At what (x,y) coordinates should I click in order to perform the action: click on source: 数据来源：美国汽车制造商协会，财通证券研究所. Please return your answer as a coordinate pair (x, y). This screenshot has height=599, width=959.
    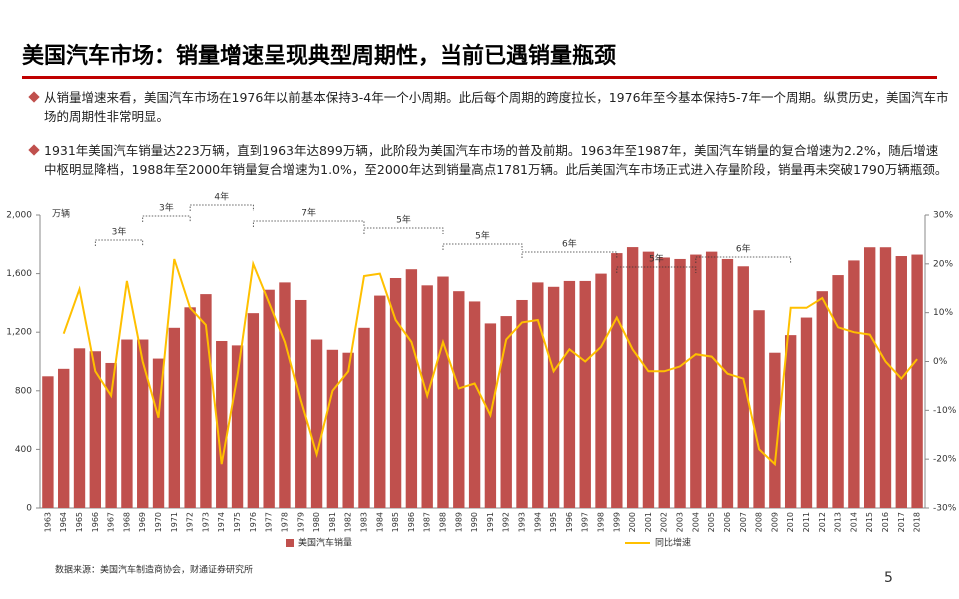
    Looking at the image, I should click on (154, 570).